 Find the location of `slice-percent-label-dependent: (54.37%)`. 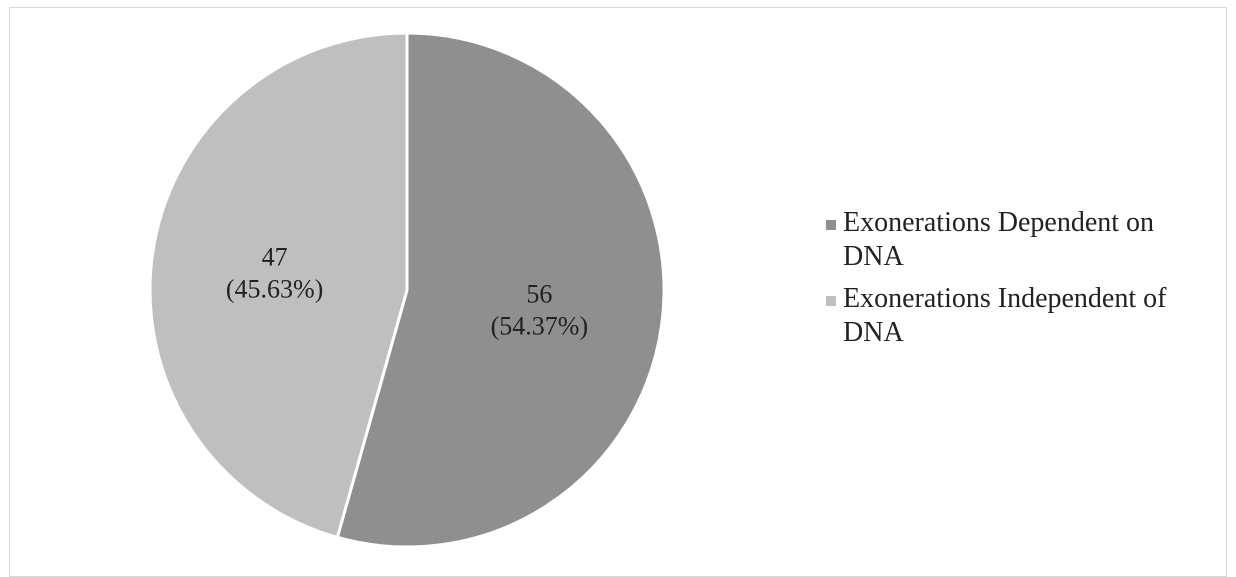

slice-percent-label-dependent: (54.37%) is located at coordinates (539, 325).